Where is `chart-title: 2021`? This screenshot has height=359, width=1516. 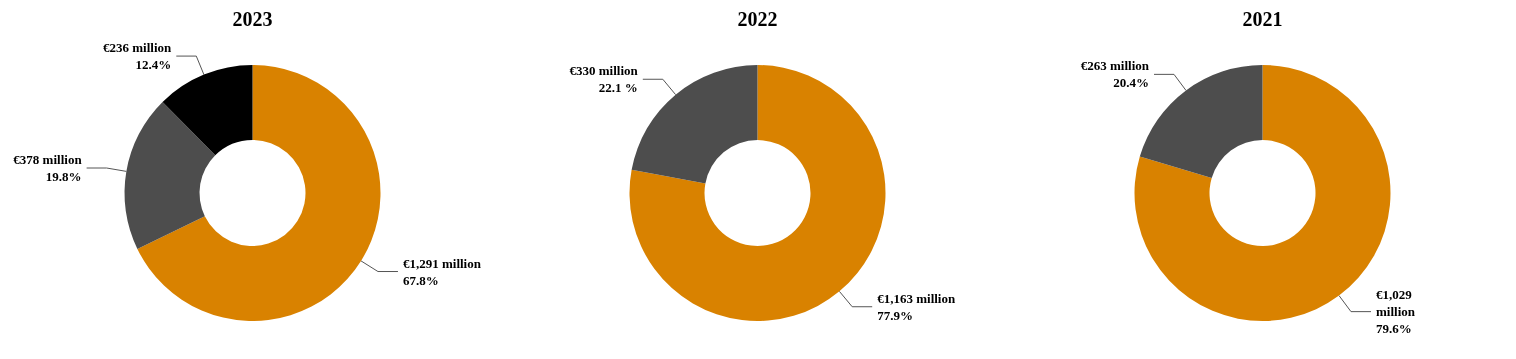
chart-title: 2021 is located at coordinates (1262, 19).